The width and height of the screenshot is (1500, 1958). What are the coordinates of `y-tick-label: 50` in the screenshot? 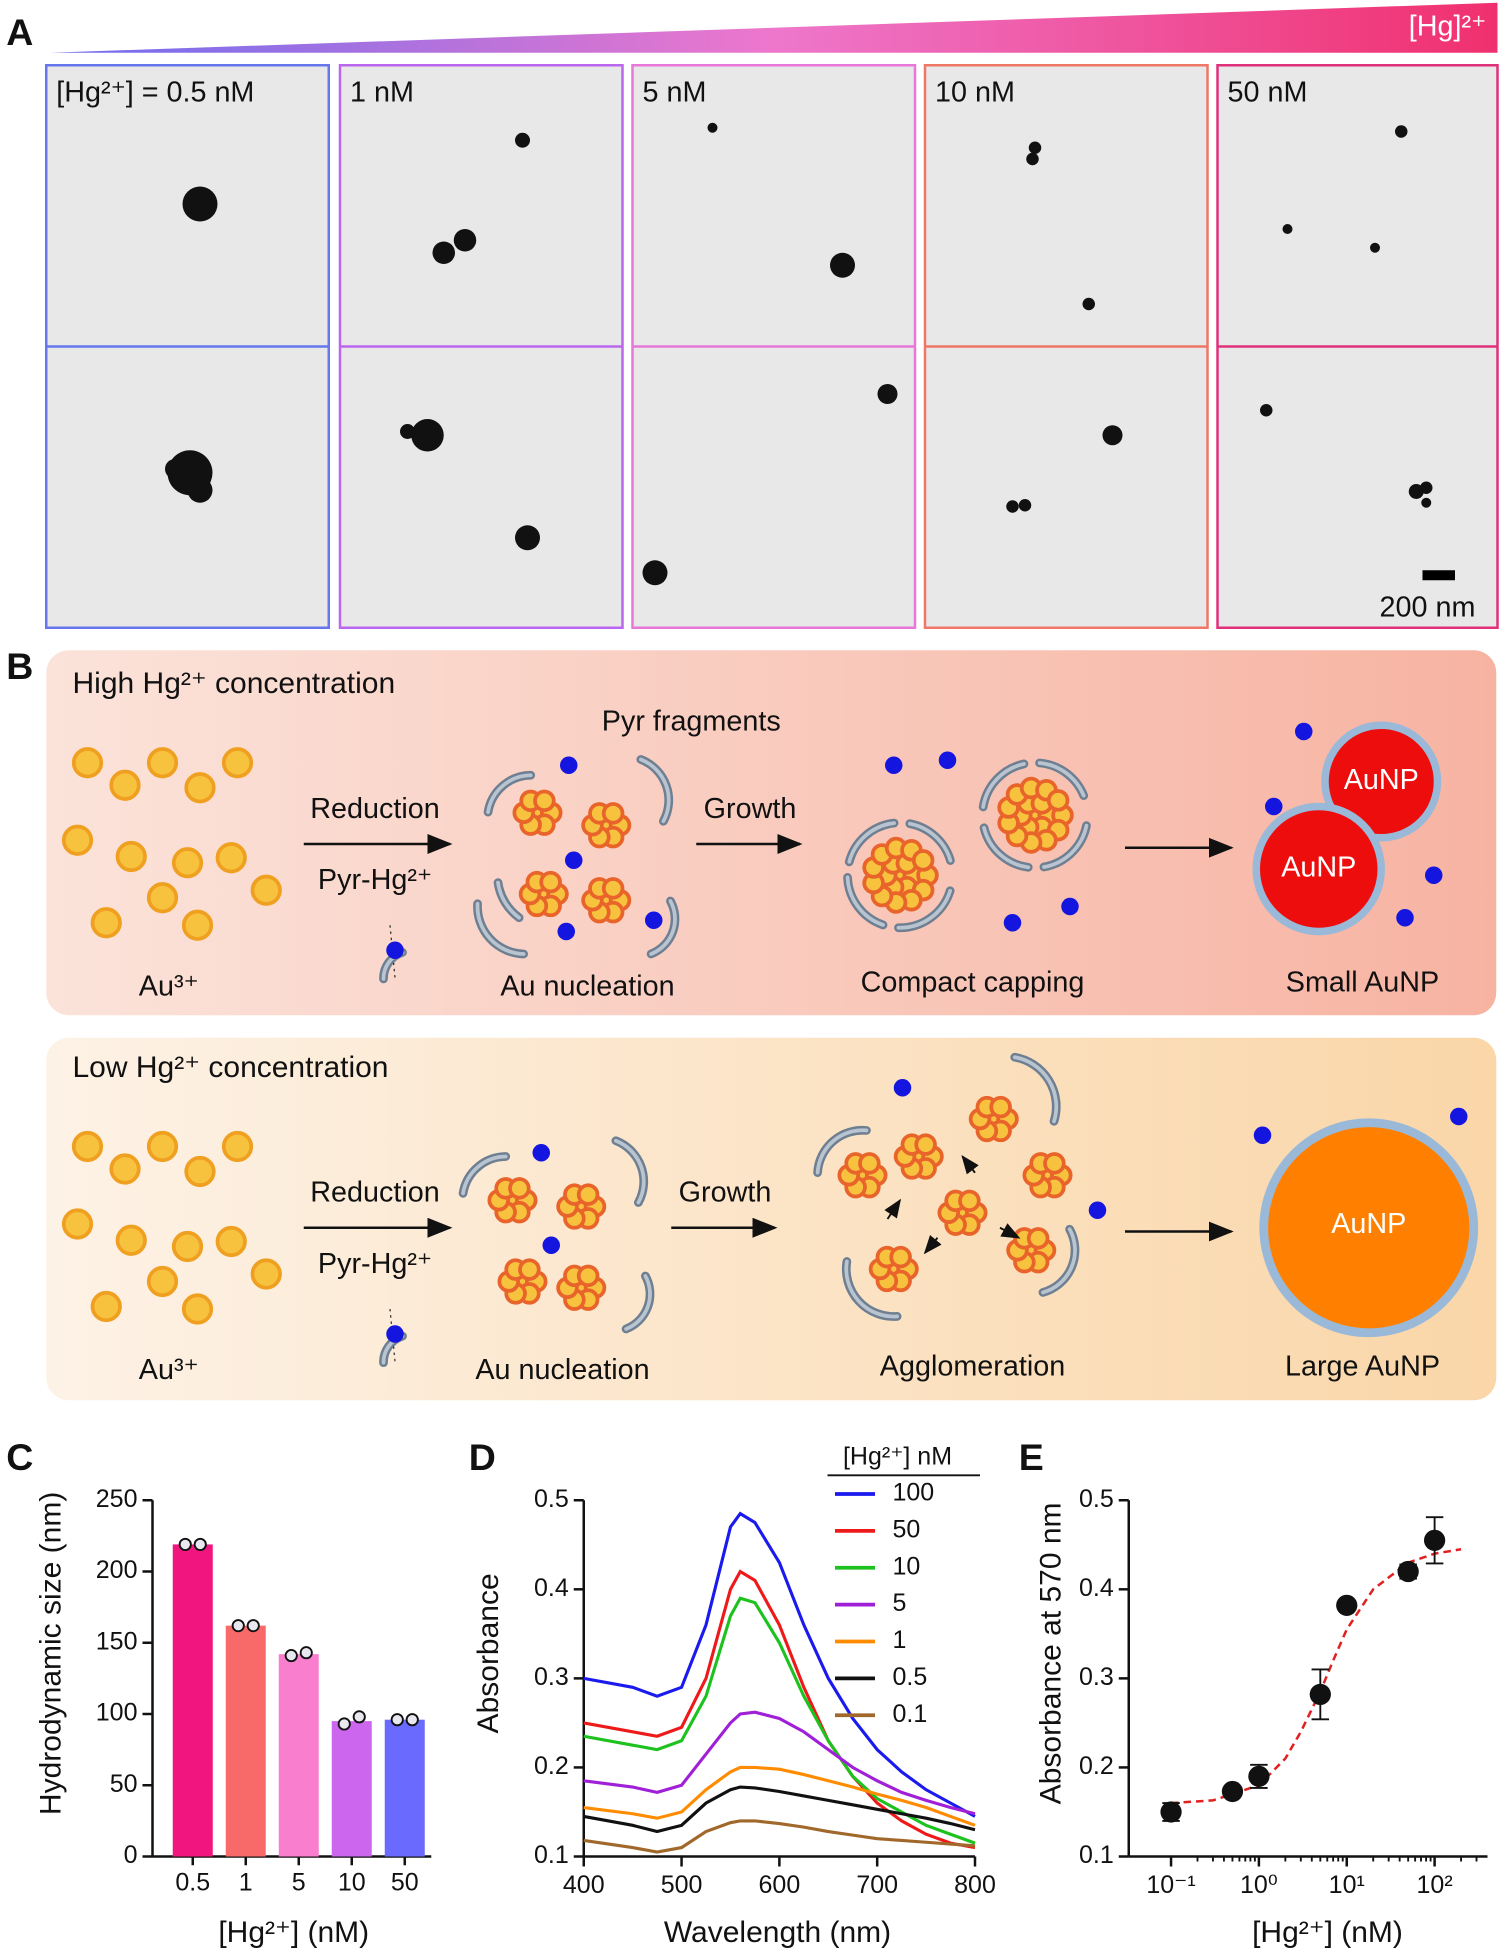 It's located at (124, 1784).